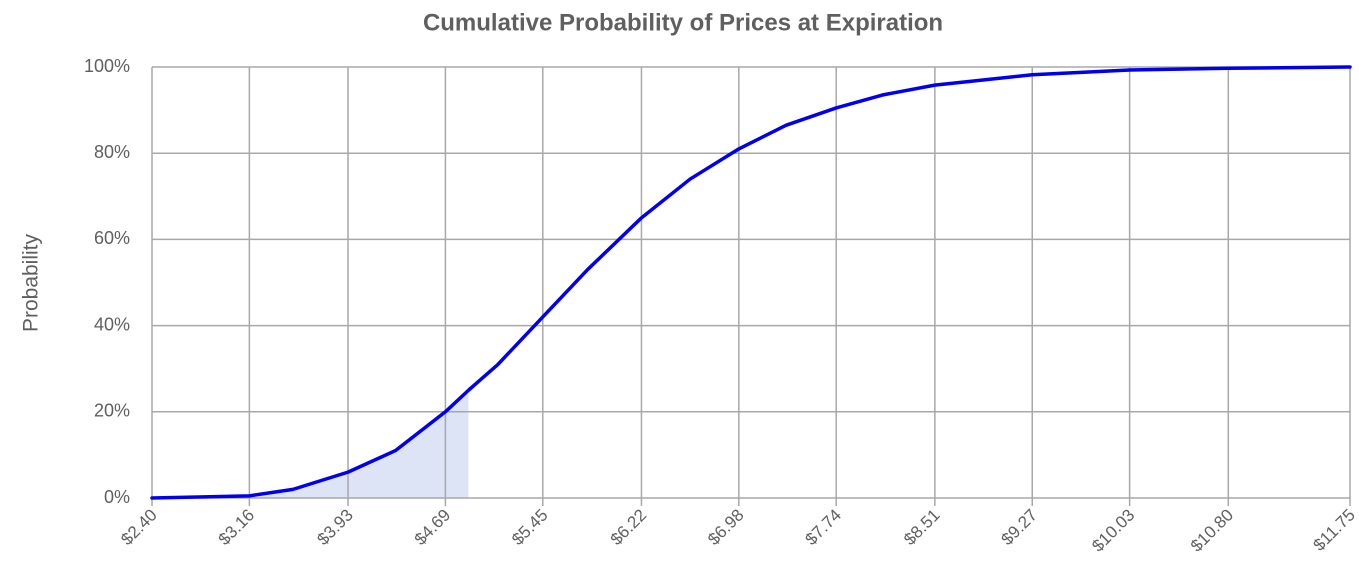  I want to click on x-tick-label: $11.75, so click(1334, 529).